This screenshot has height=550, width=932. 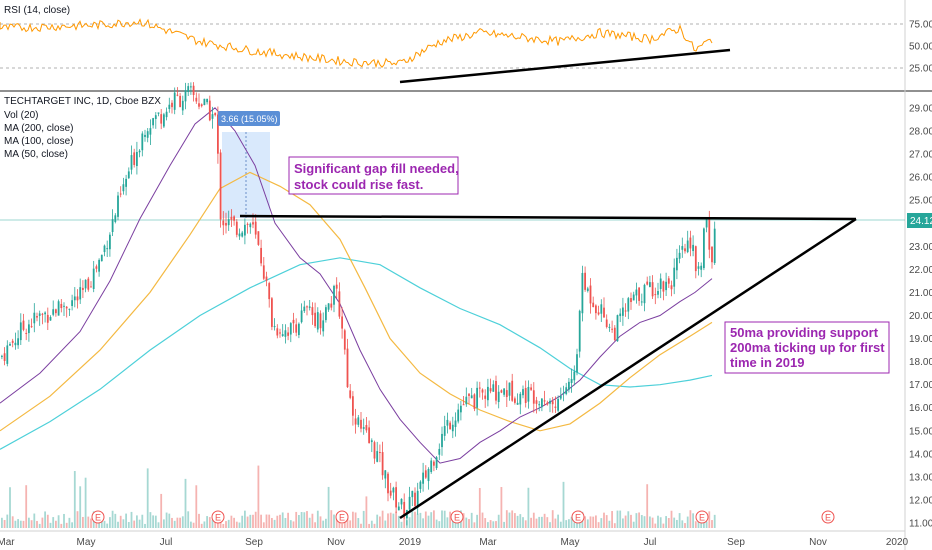 What do you see at coordinates (920, 431) in the screenshot?
I see `price-tick-label: 15.00` at bounding box center [920, 431].